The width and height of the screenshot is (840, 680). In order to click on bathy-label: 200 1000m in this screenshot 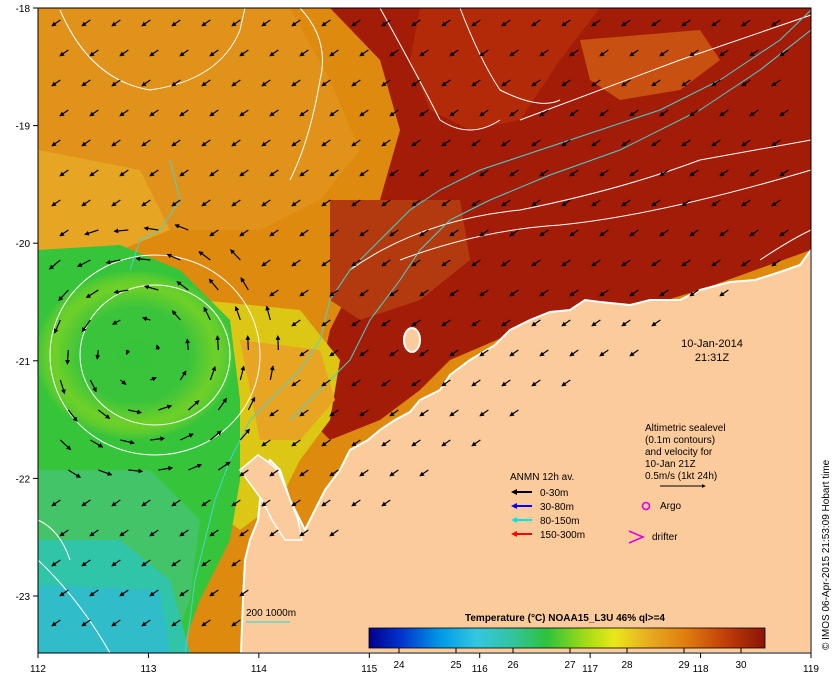, I will do `click(271, 613)`.